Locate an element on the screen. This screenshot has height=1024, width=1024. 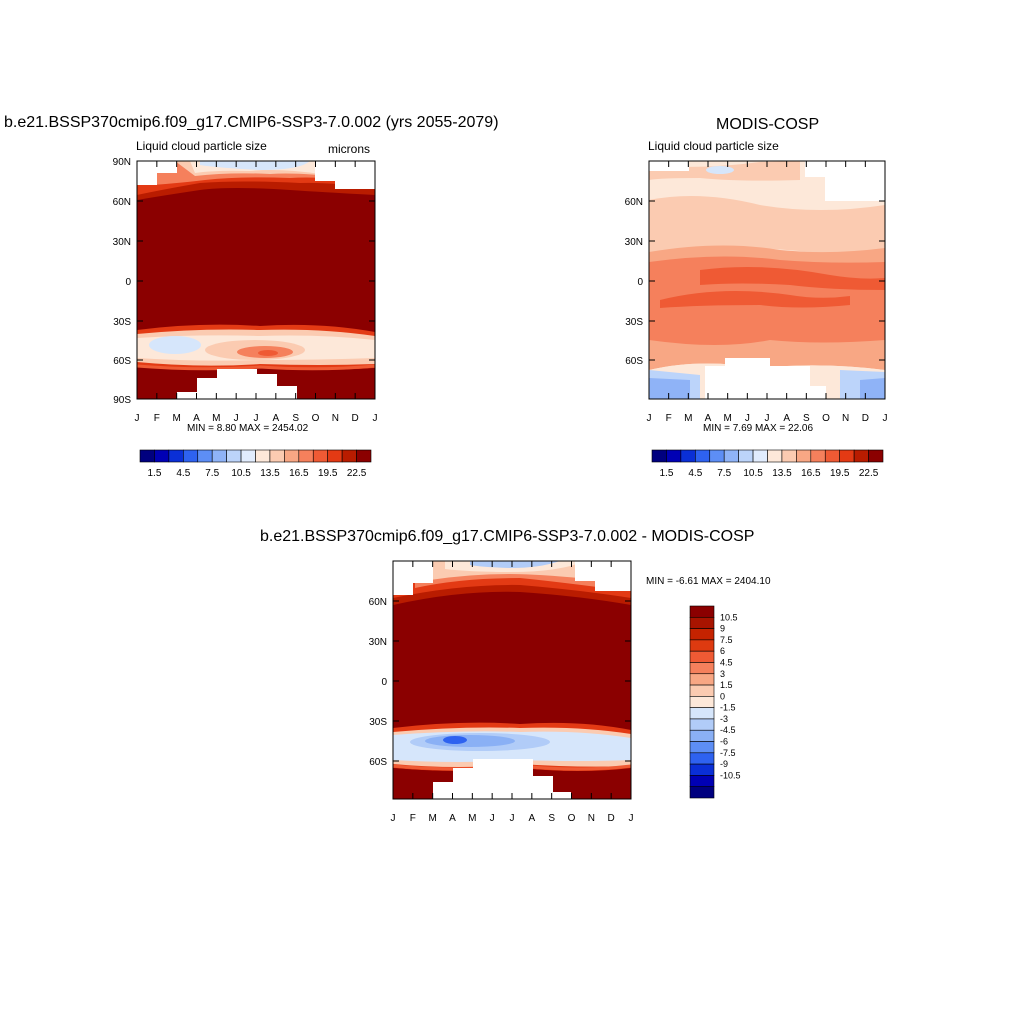
chart1-colorbar-label: 16.5 is located at coordinates (299, 473).